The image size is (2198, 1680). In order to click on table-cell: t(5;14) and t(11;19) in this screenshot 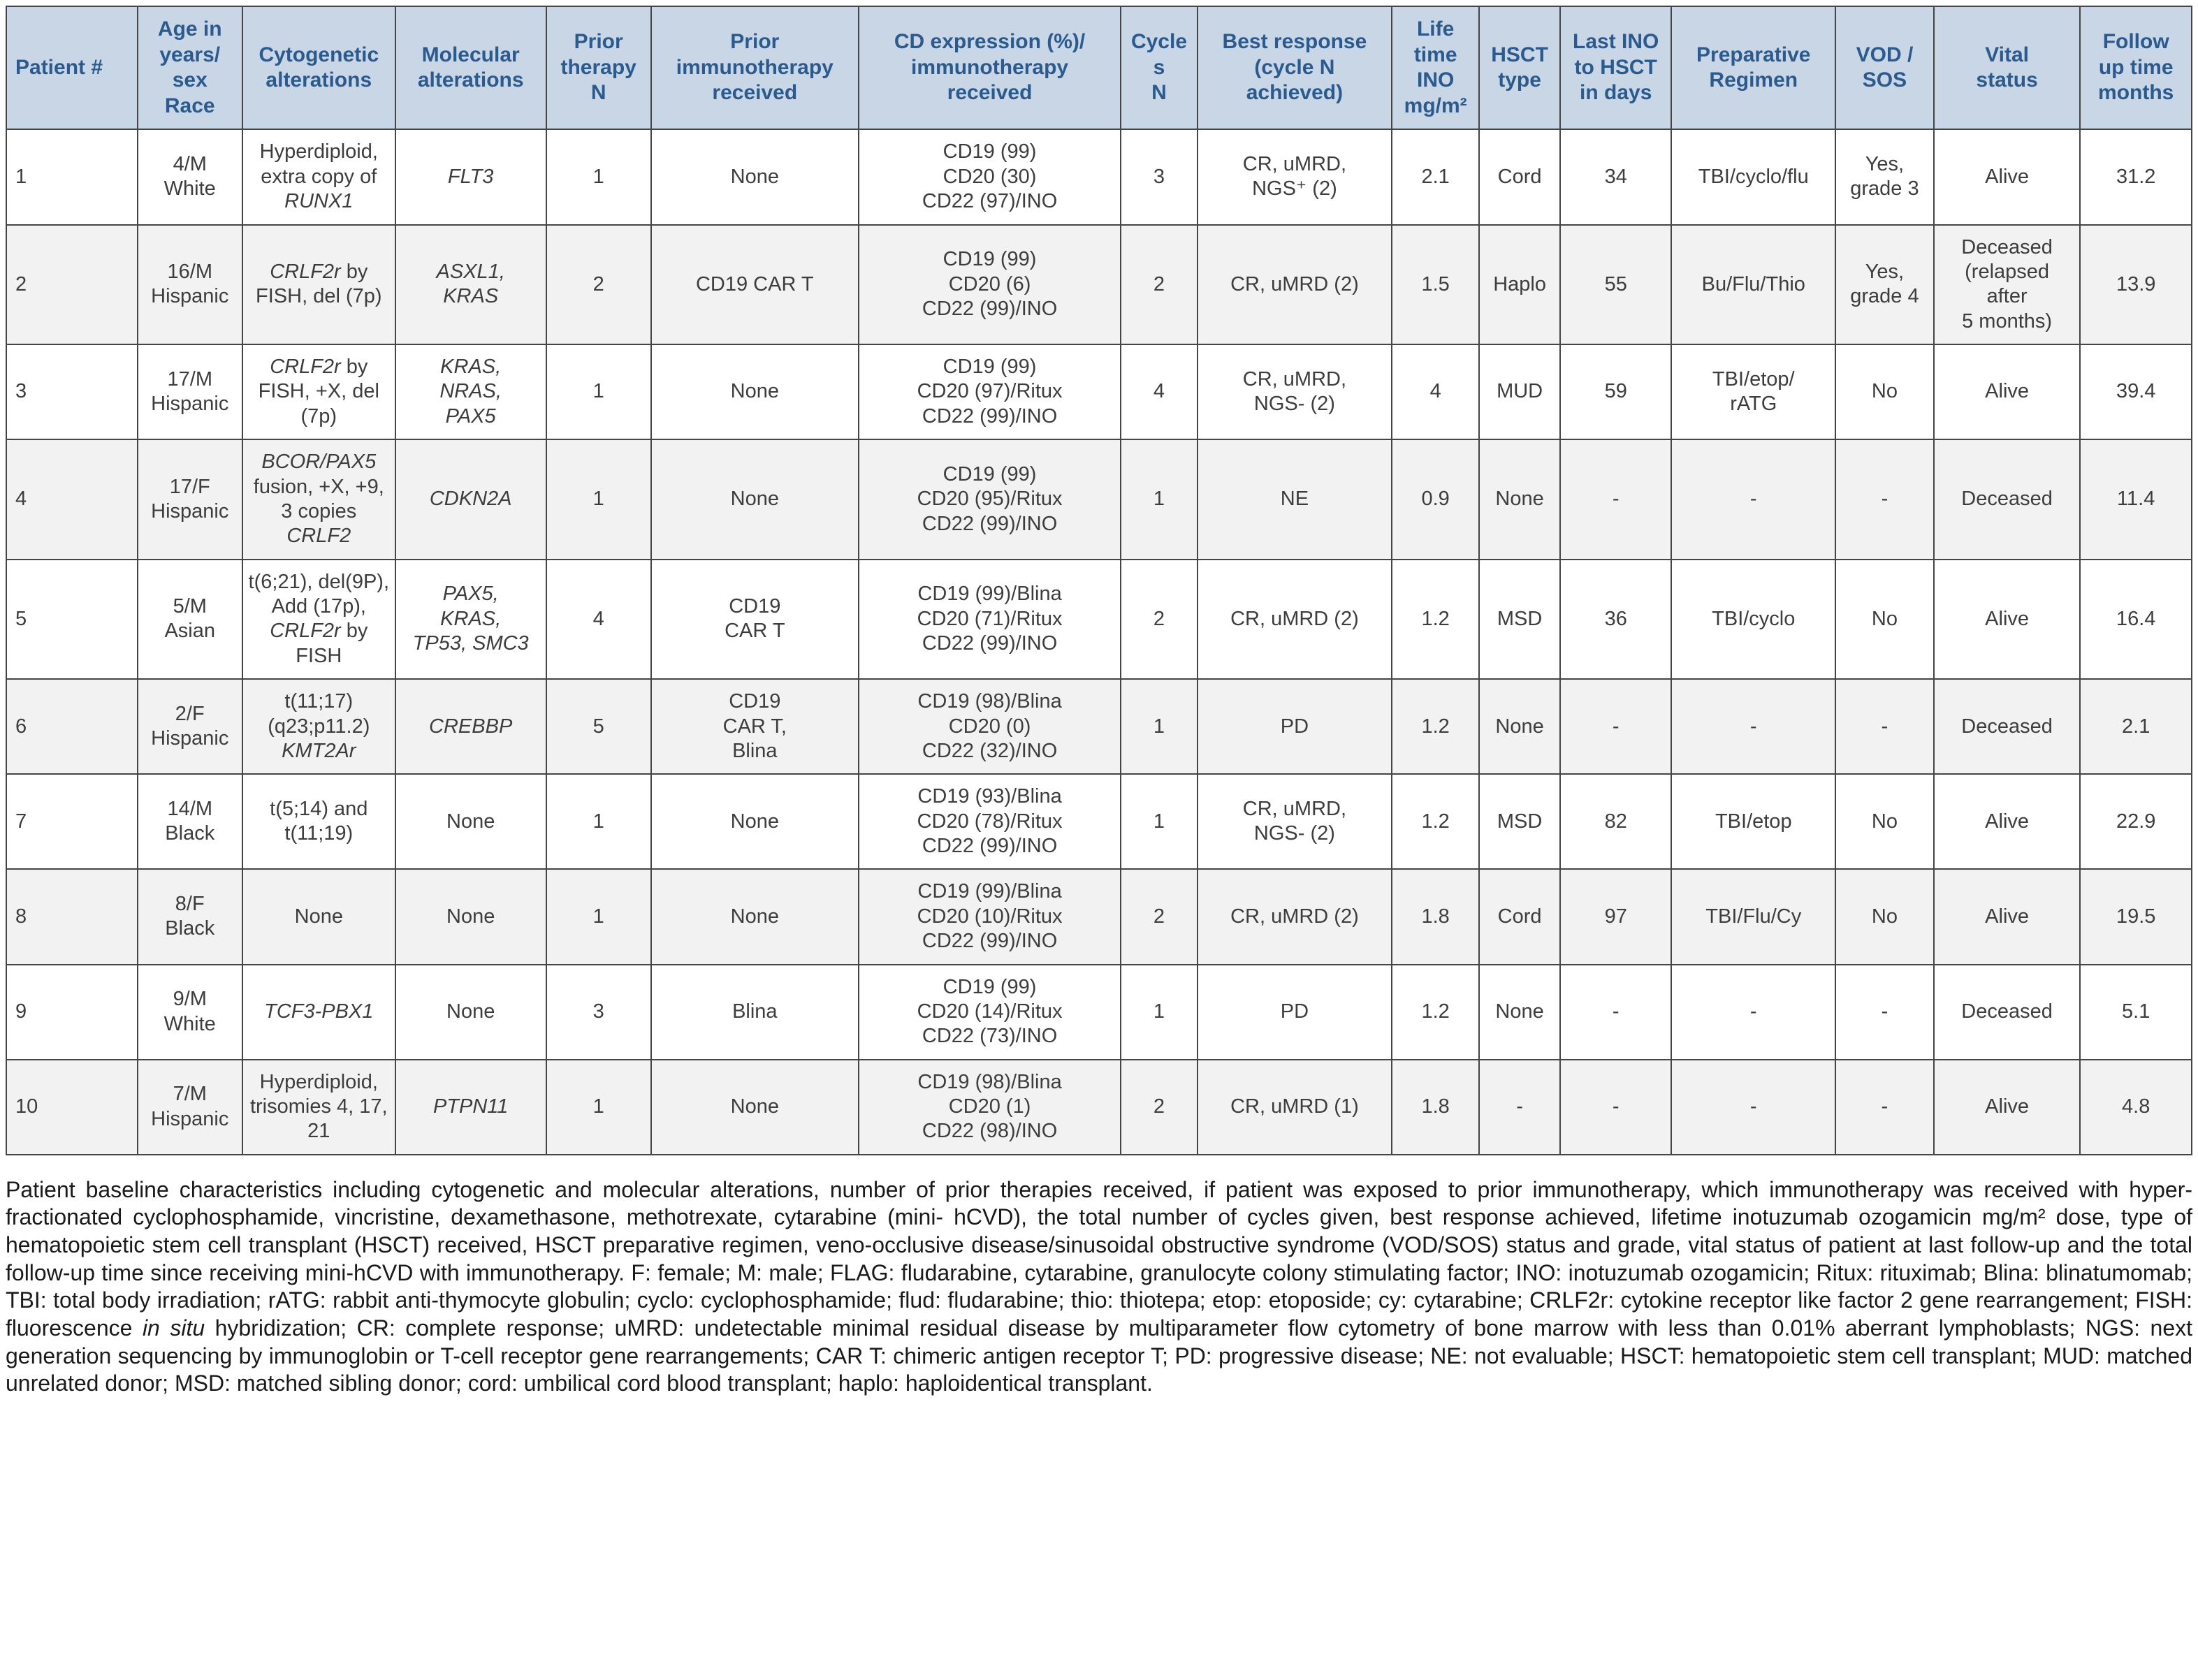, I will do `click(318, 821)`.